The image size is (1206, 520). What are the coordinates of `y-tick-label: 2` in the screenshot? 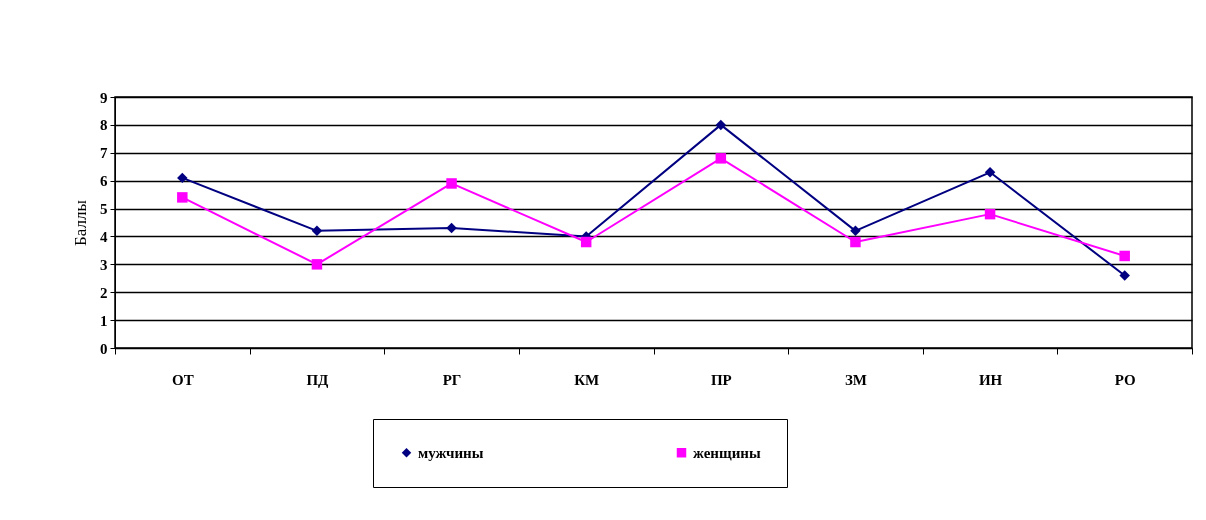 It's located at (104, 292).